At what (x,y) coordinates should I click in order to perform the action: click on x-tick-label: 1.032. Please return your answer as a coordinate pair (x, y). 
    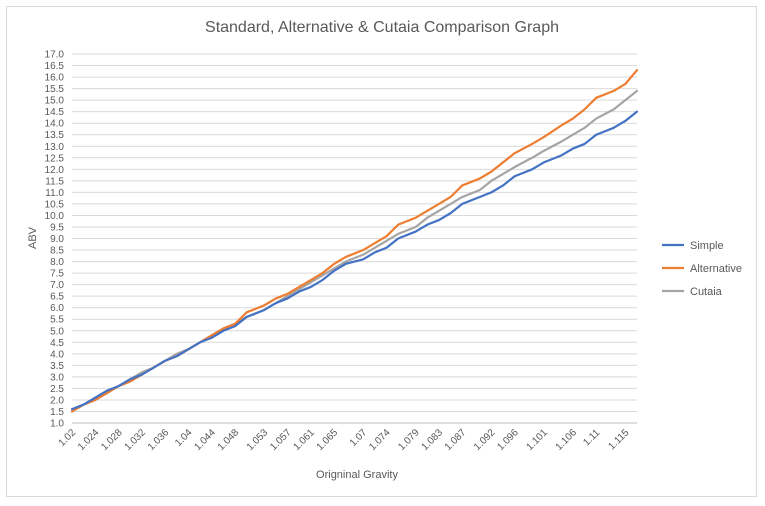
    Looking at the image, I should click on (136, 440).